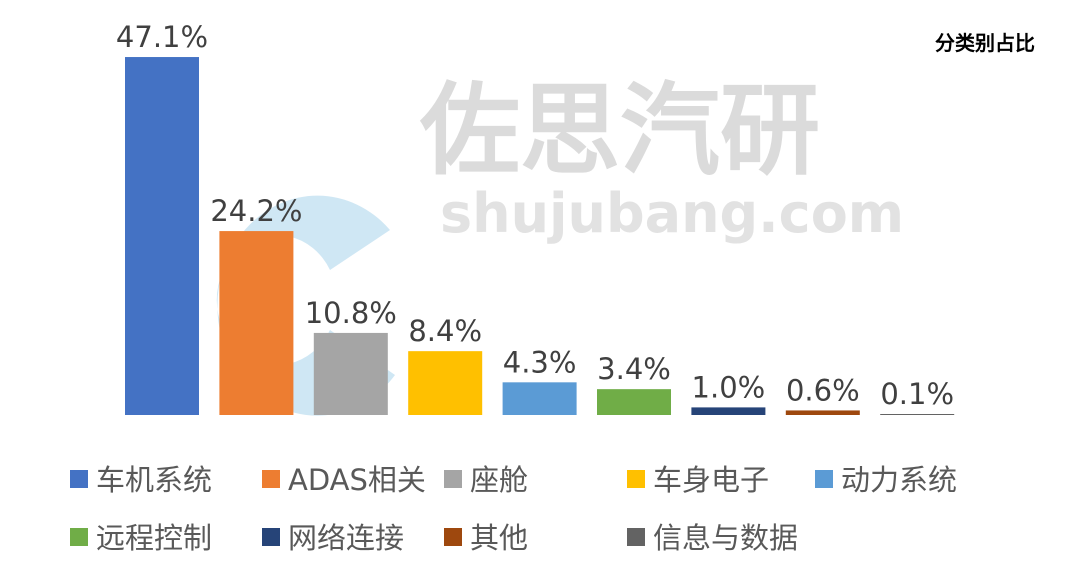  Describe the element at coordinates (346, 538) in the screenshot. I see `legend-item-6: 网络连接` at that location.